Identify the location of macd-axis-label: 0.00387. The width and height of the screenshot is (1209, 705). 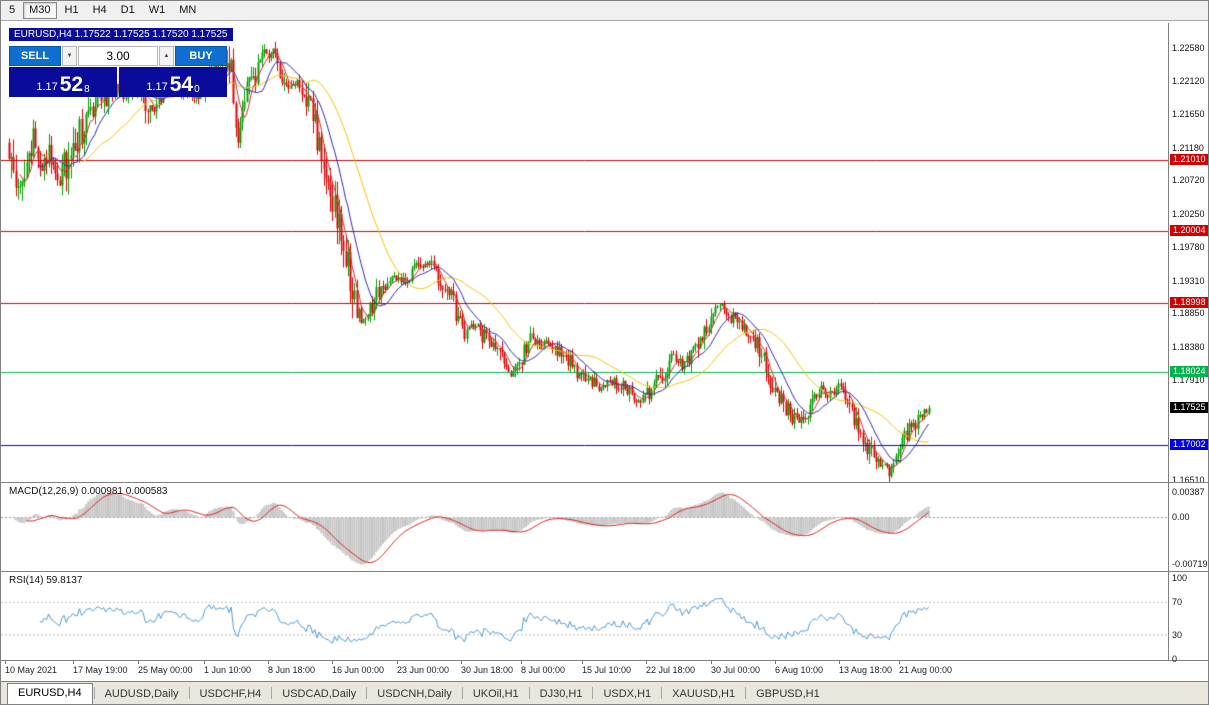
(1188, 492).